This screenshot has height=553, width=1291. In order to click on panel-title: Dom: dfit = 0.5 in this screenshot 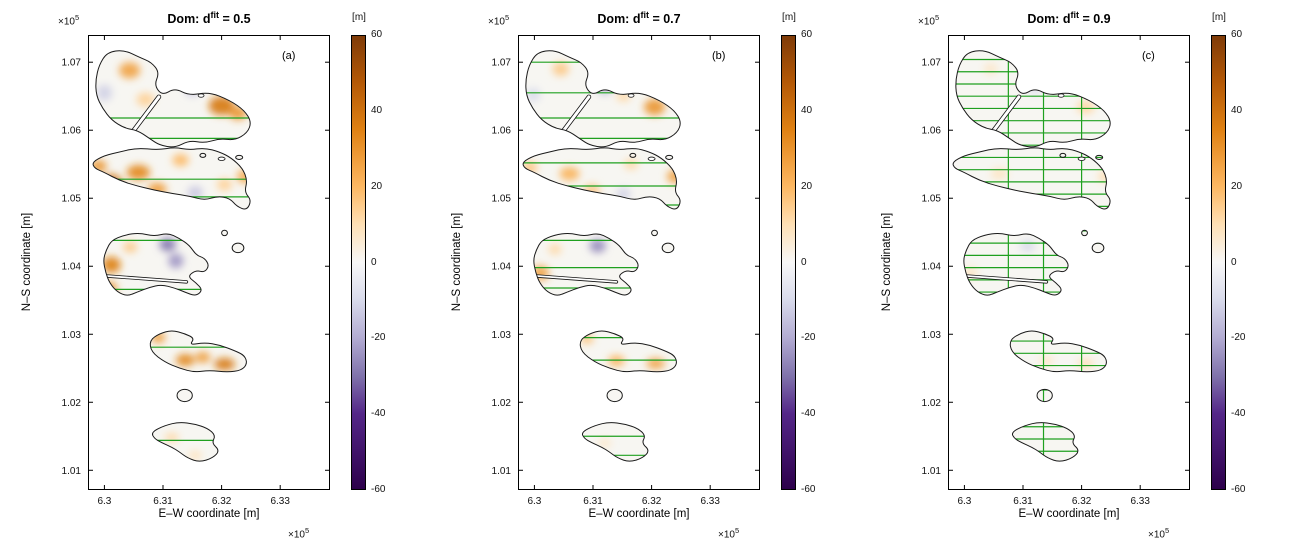, I will do `click(209, 18)`.